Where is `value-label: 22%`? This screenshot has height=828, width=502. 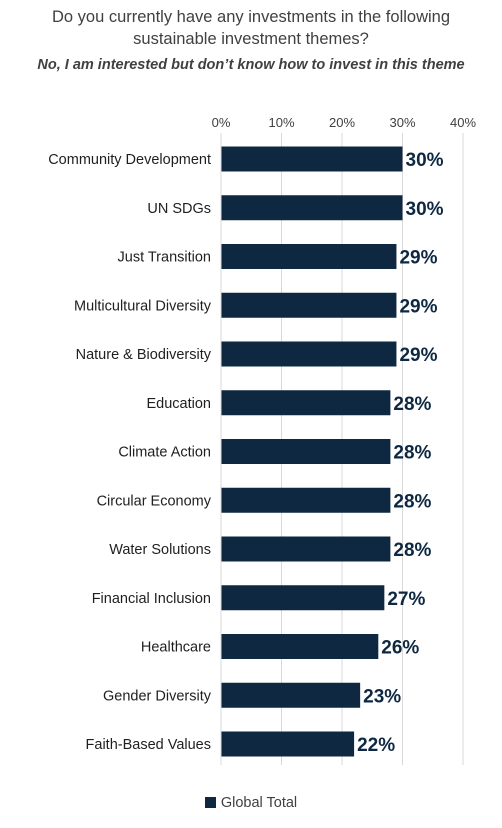 value-label: 22% is located at coordinates (376, 745).